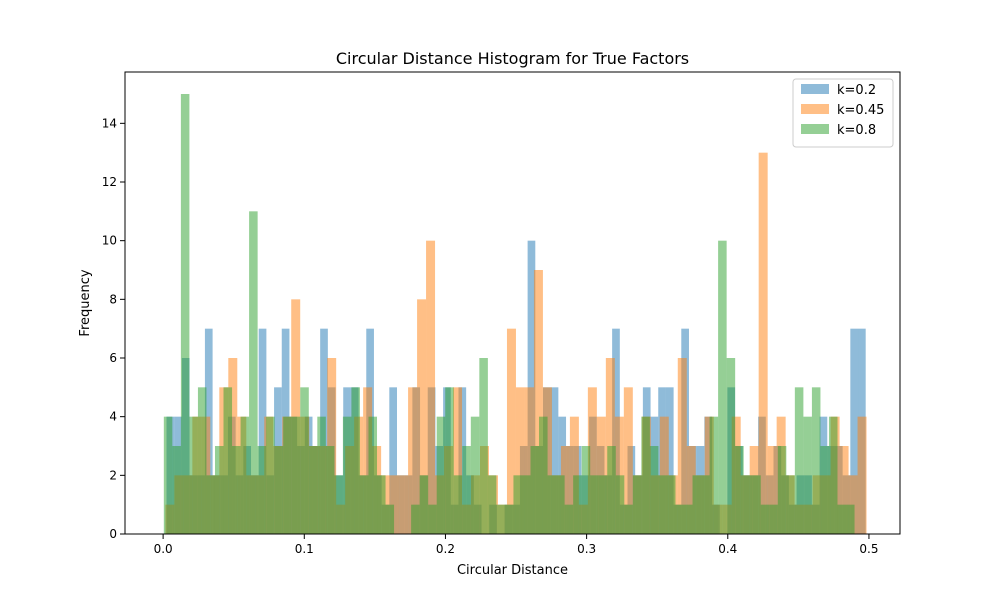  What do you see at coordinates (304, 549) in the screenshot?
I see `x-tick-label: 0.1` at bounding box center [304, 549].